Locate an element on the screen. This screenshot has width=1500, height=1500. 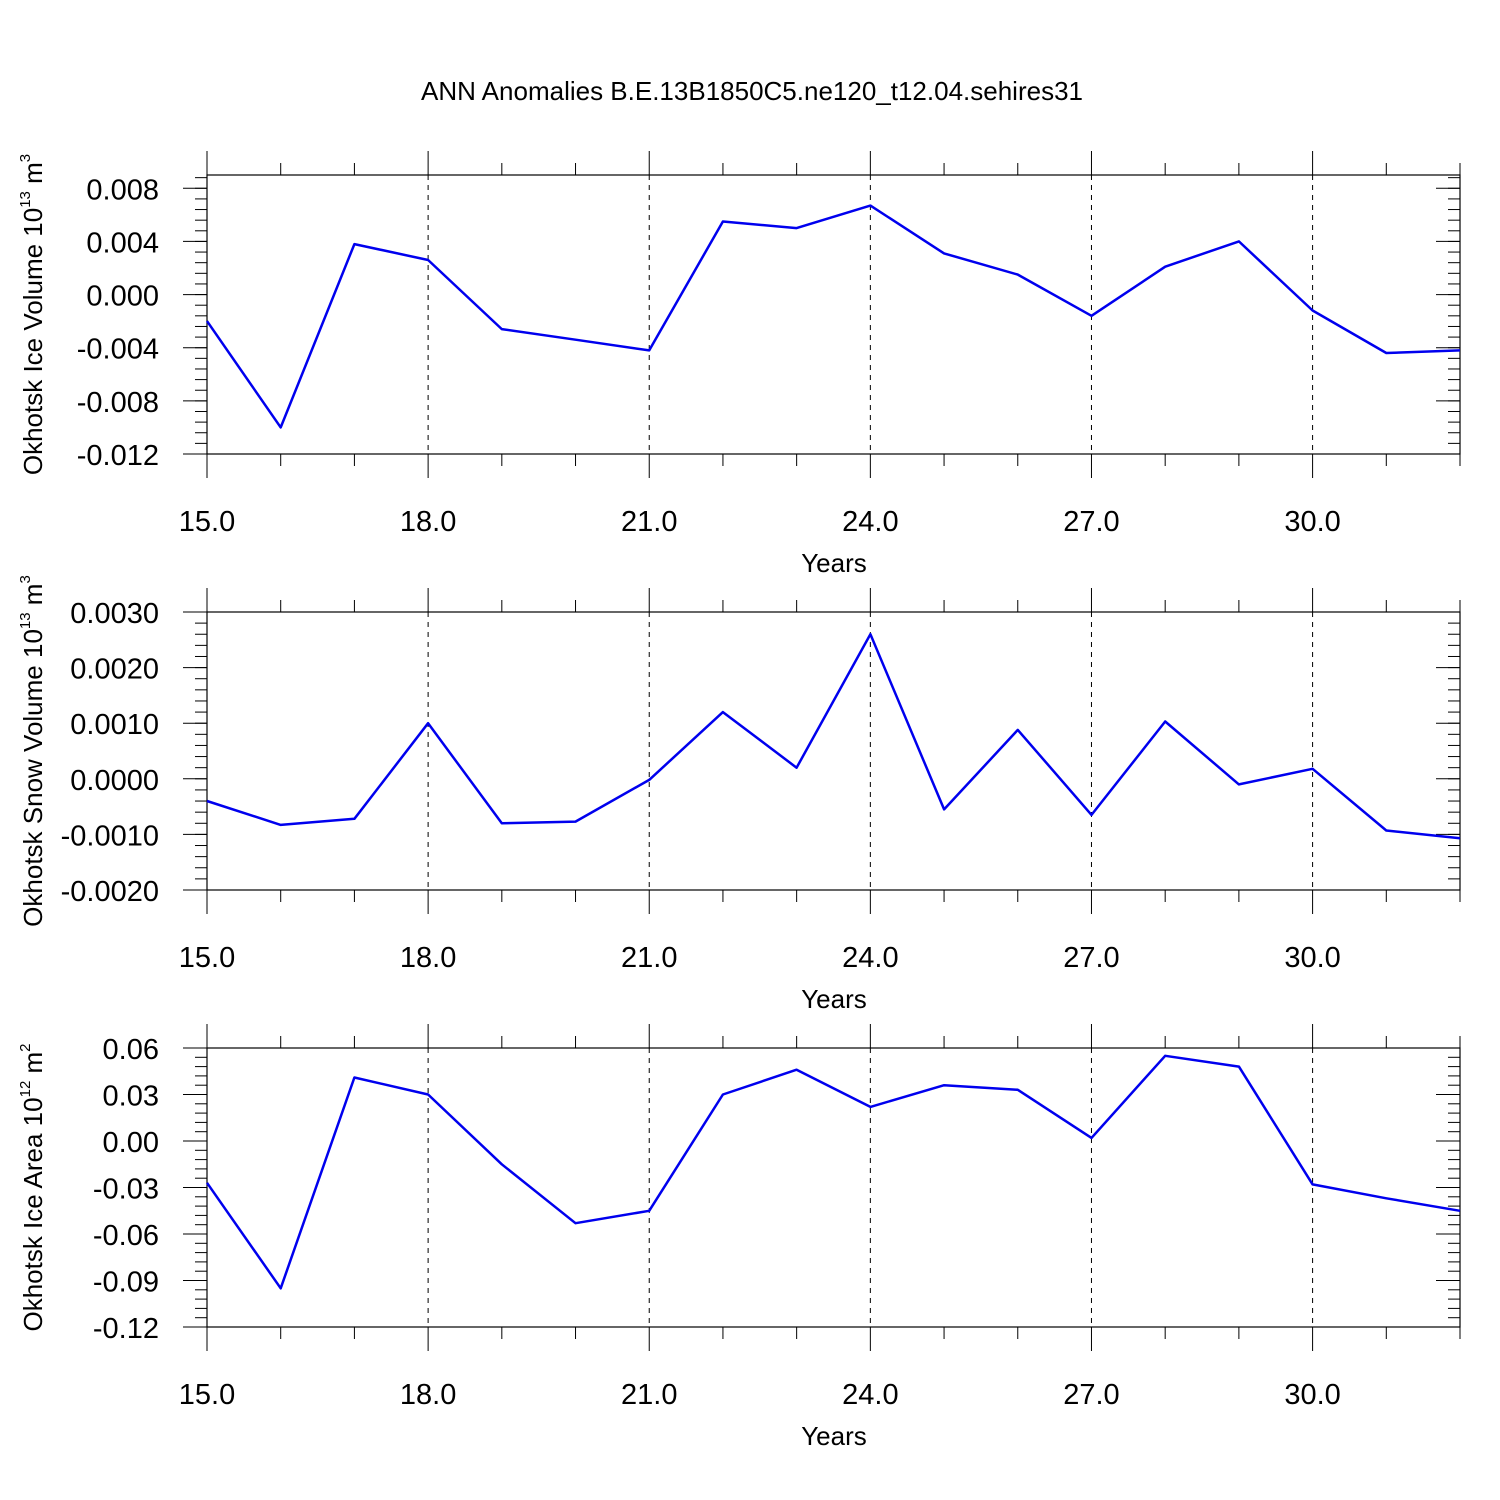
y-tick-label: -0.004 is located at coordinates (118, 350).